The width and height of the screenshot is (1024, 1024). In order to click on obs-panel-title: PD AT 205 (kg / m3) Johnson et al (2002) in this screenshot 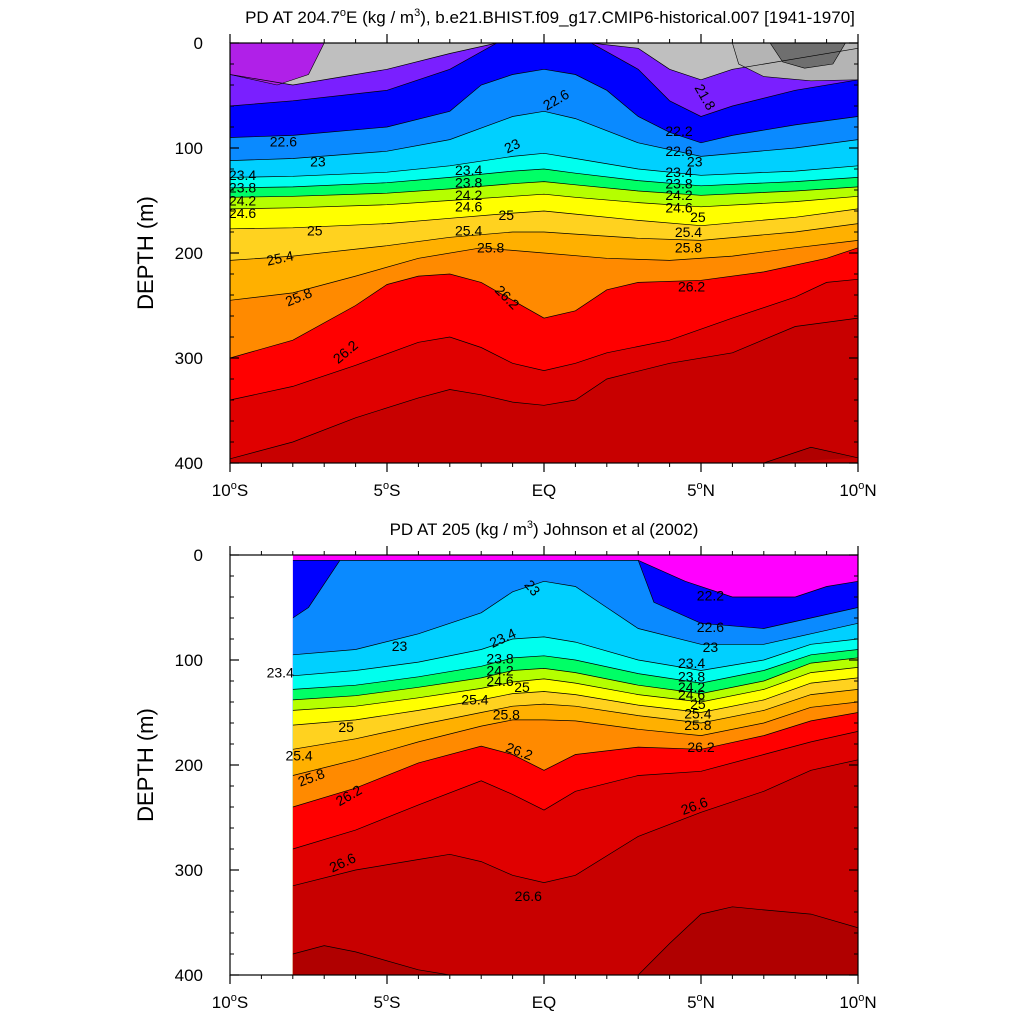, I will do `click(544, 529)`.